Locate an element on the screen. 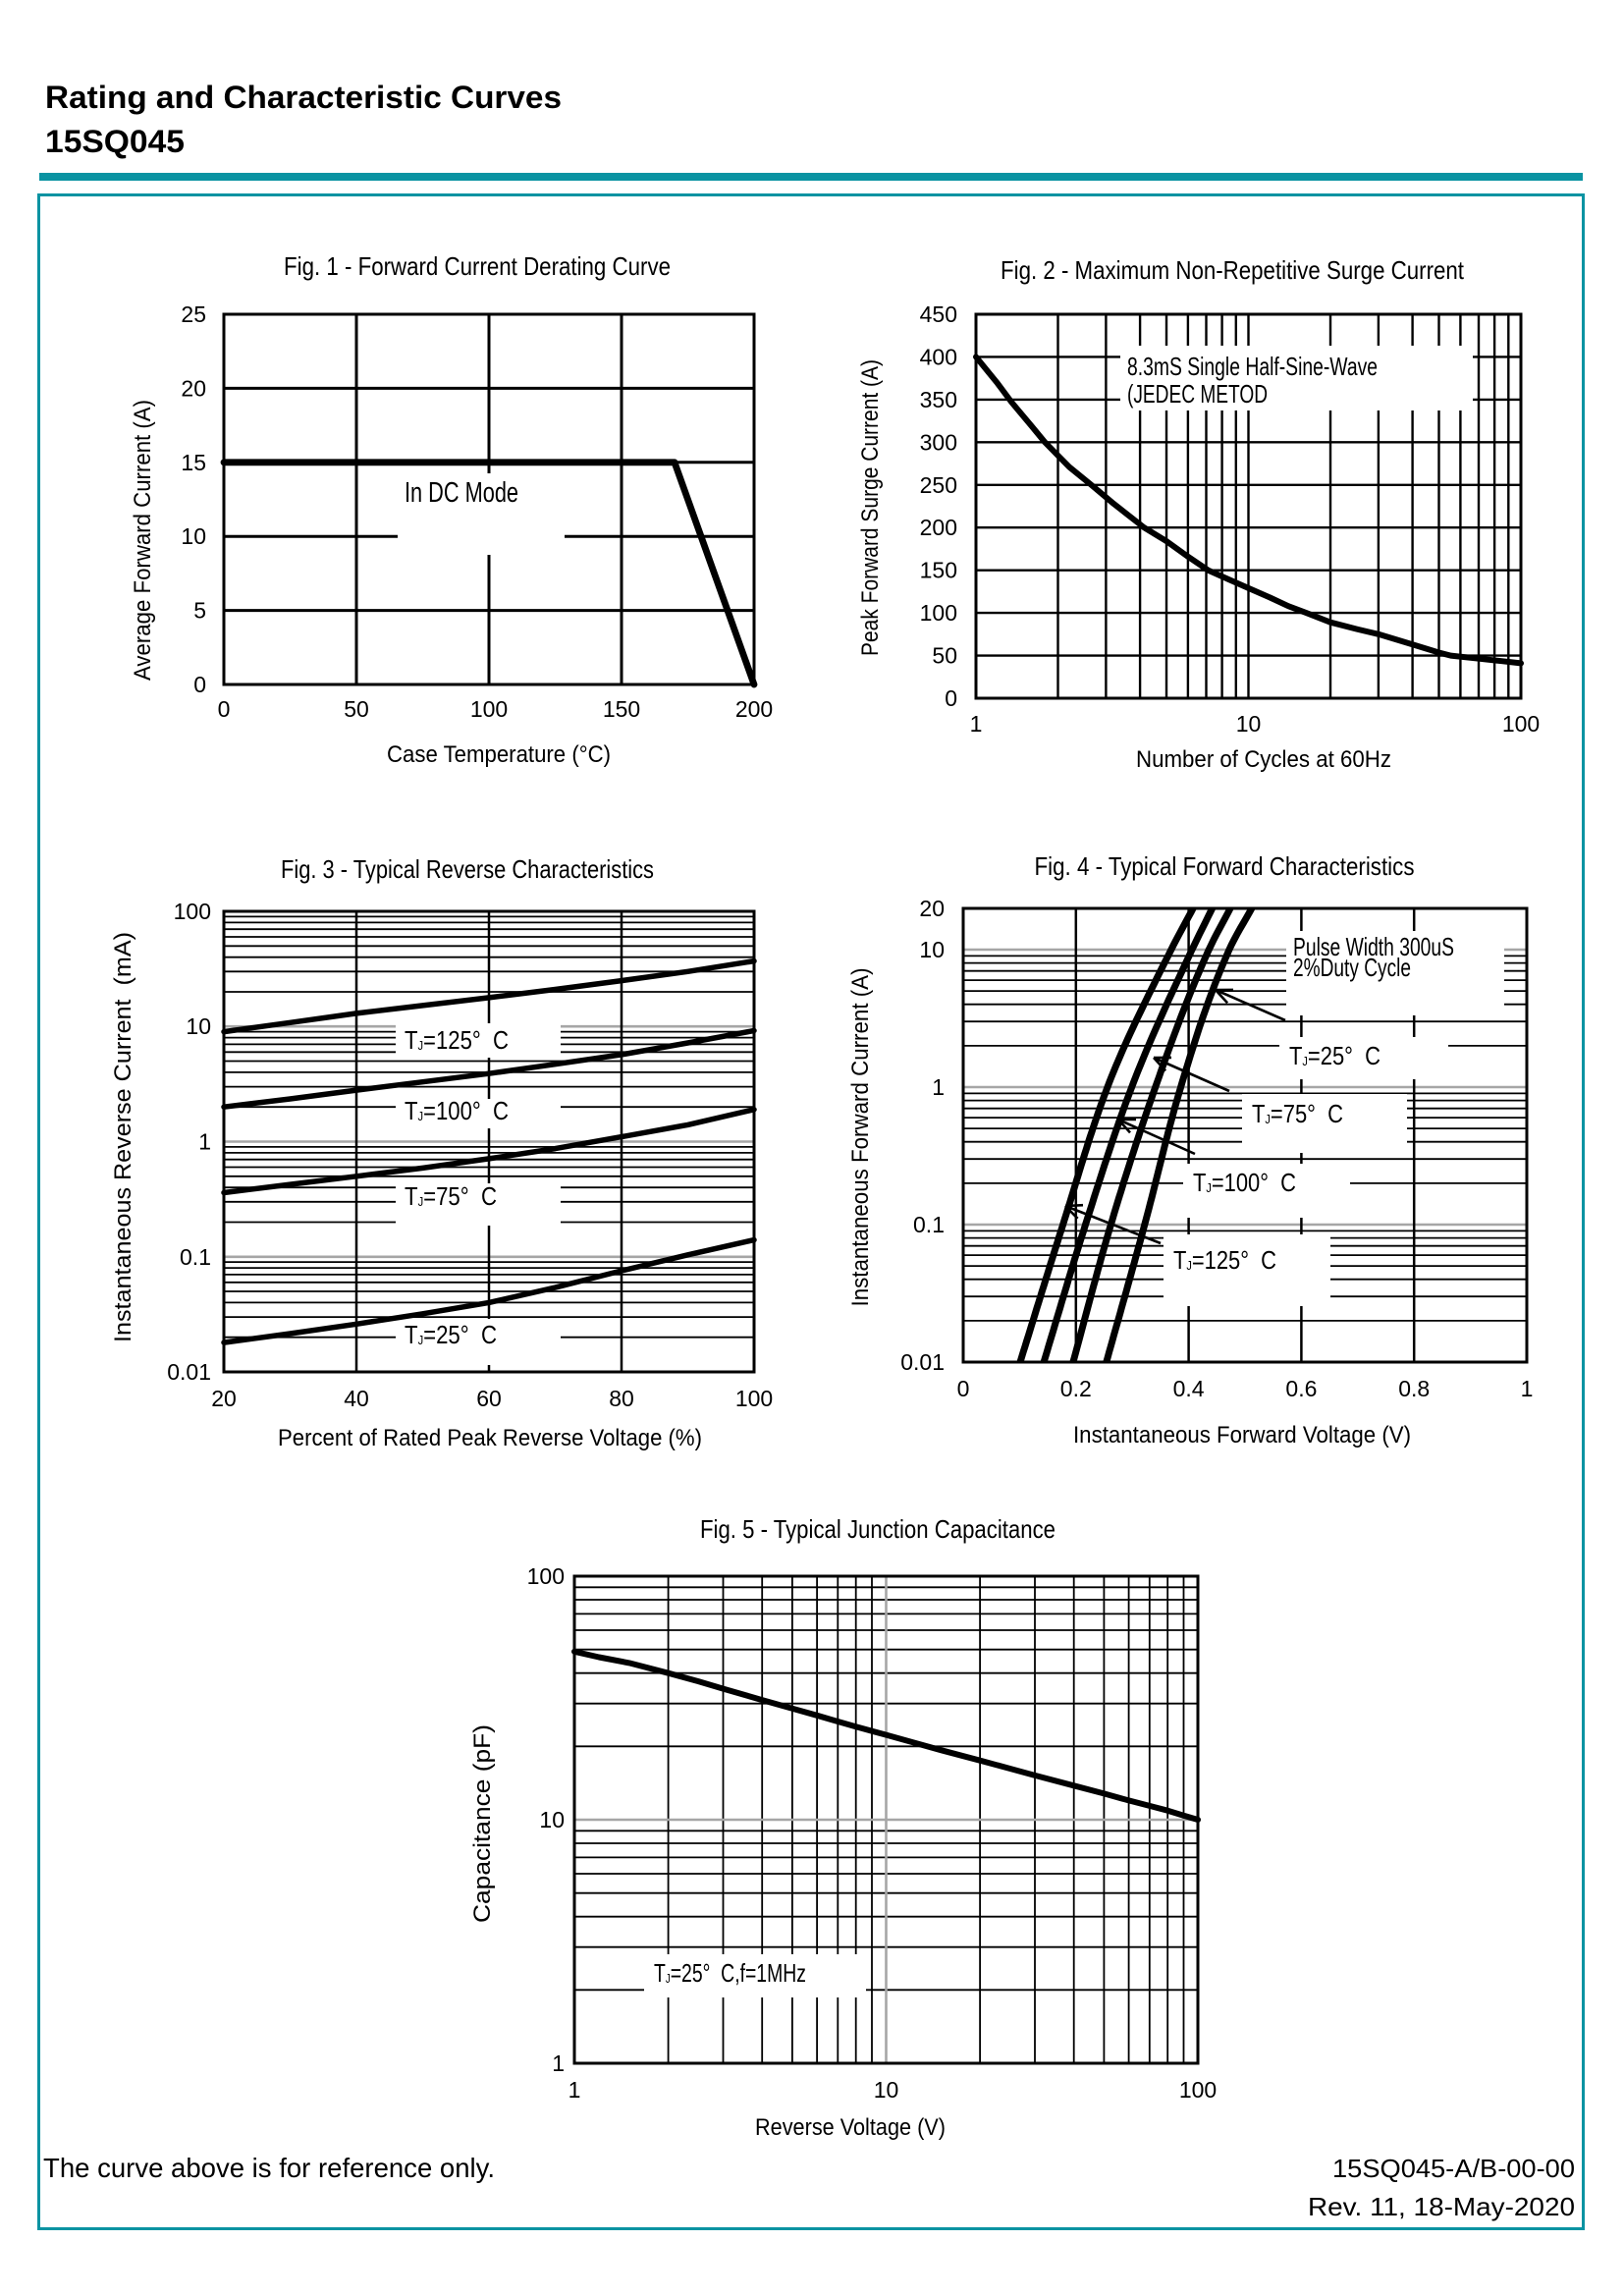 The height and width of the screenshot is (2296, 1624). svg-text: Average Forward Current (A) is located at coordinates (143, 540).